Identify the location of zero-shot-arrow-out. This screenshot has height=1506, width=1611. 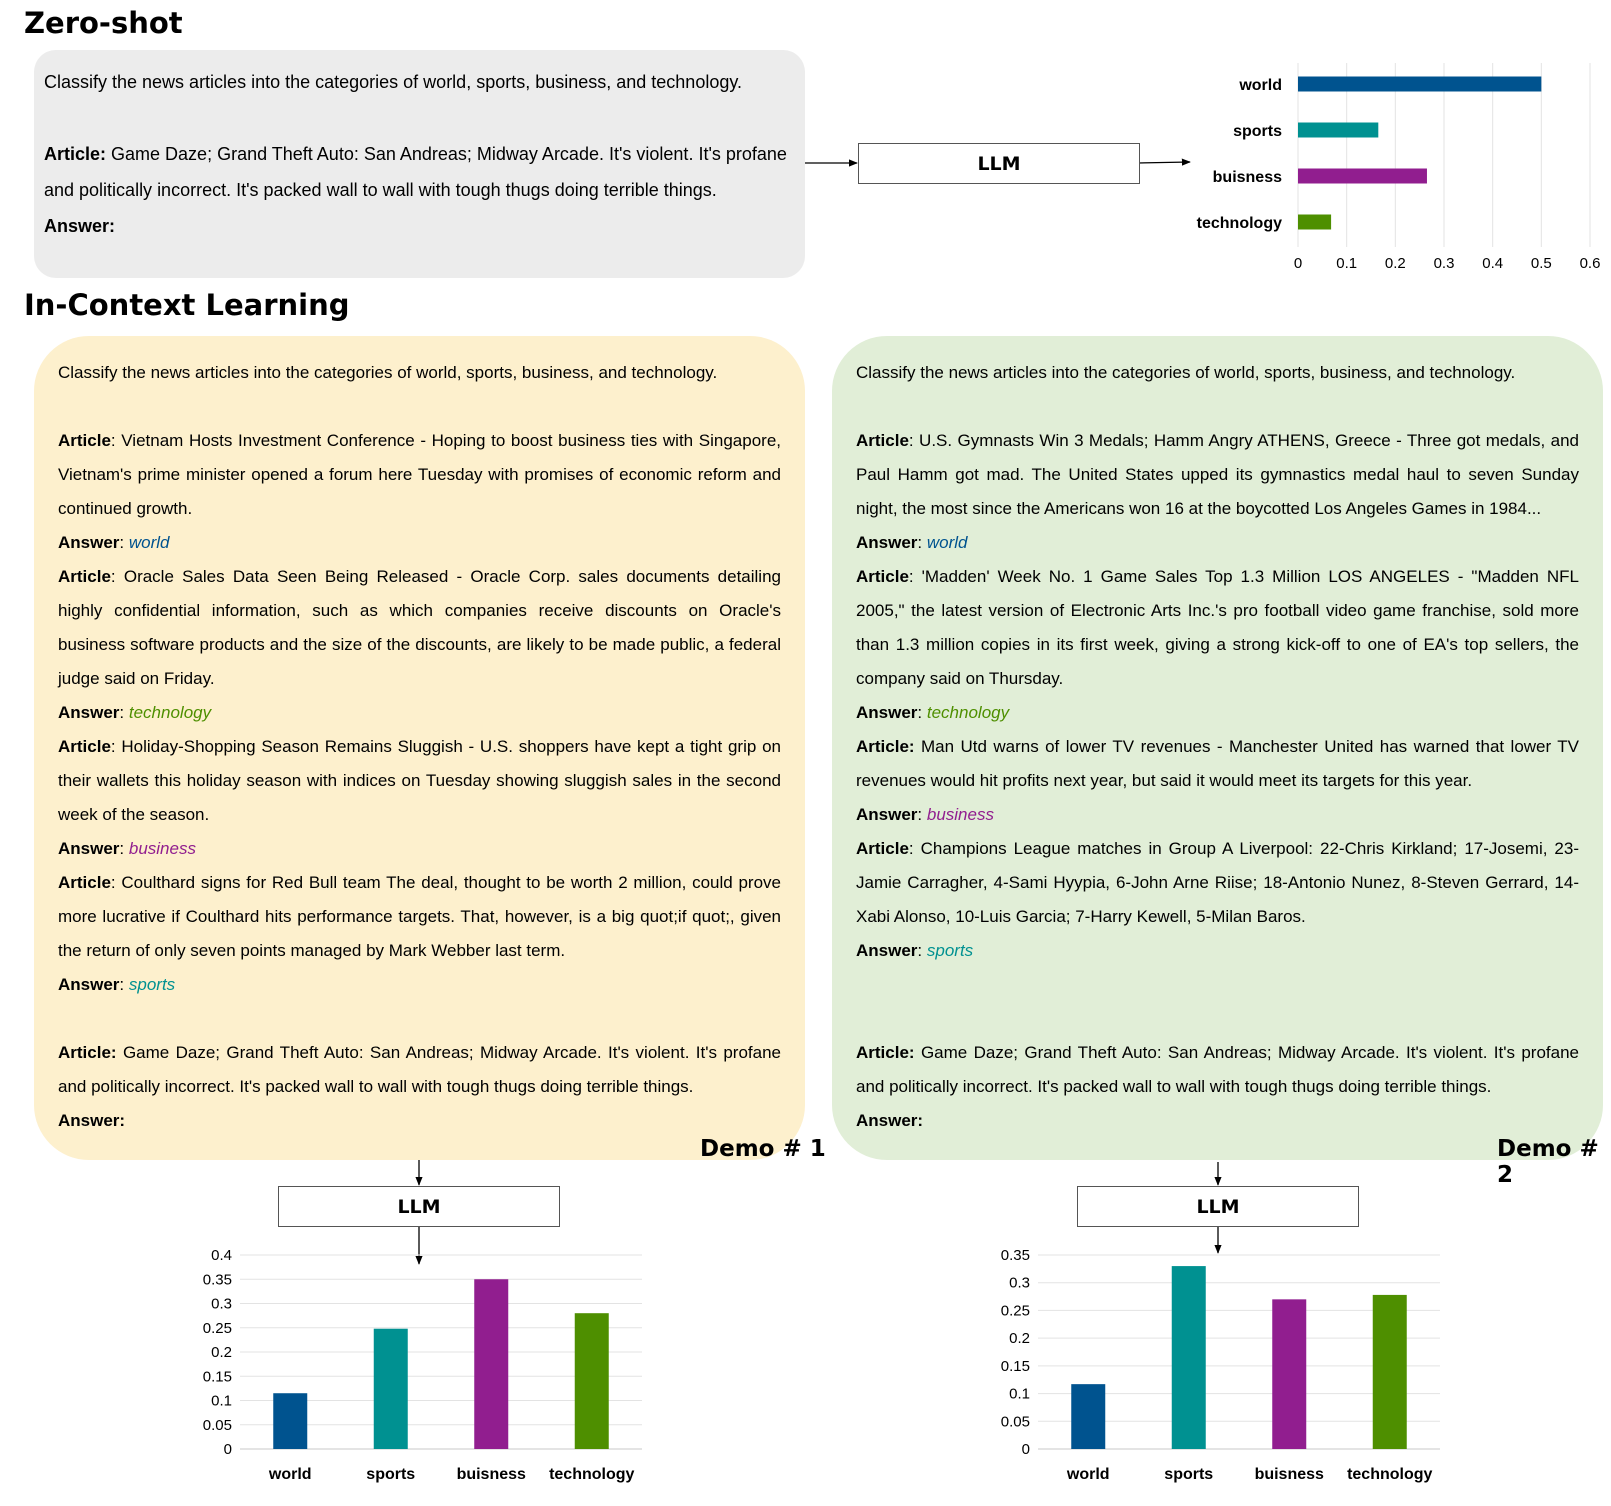
(1164, 162).